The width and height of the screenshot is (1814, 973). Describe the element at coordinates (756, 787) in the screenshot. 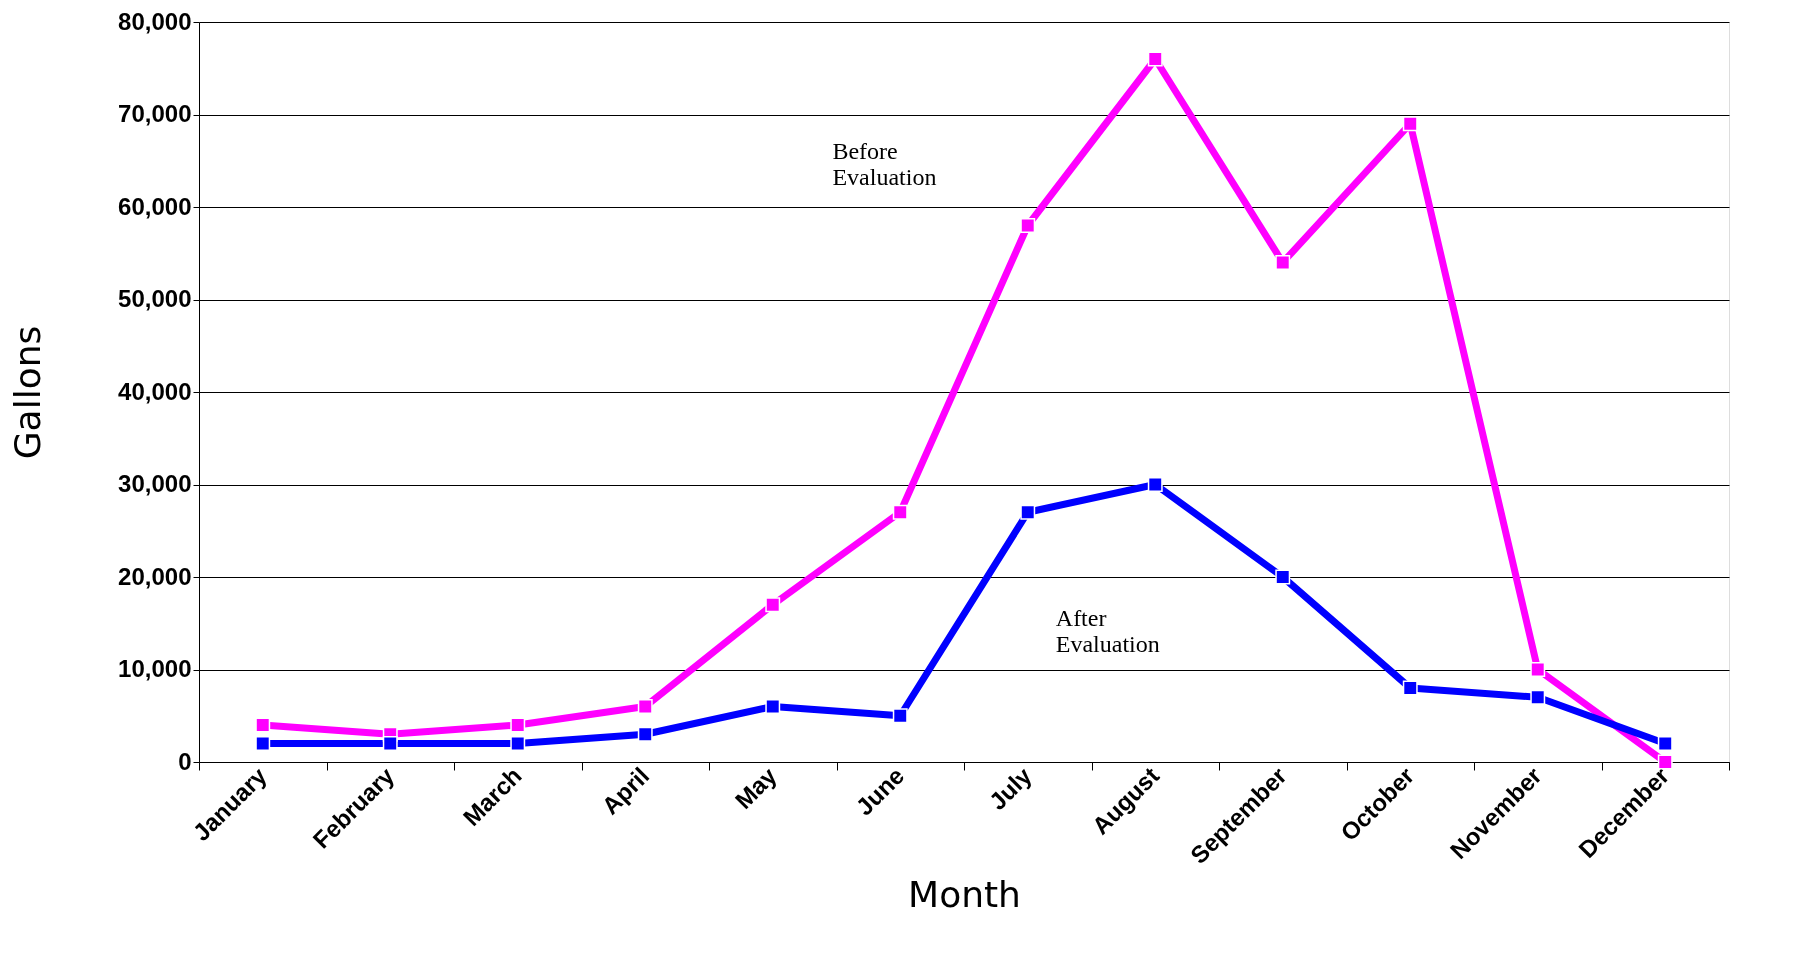

I see `x-tick-label: May` at that location.